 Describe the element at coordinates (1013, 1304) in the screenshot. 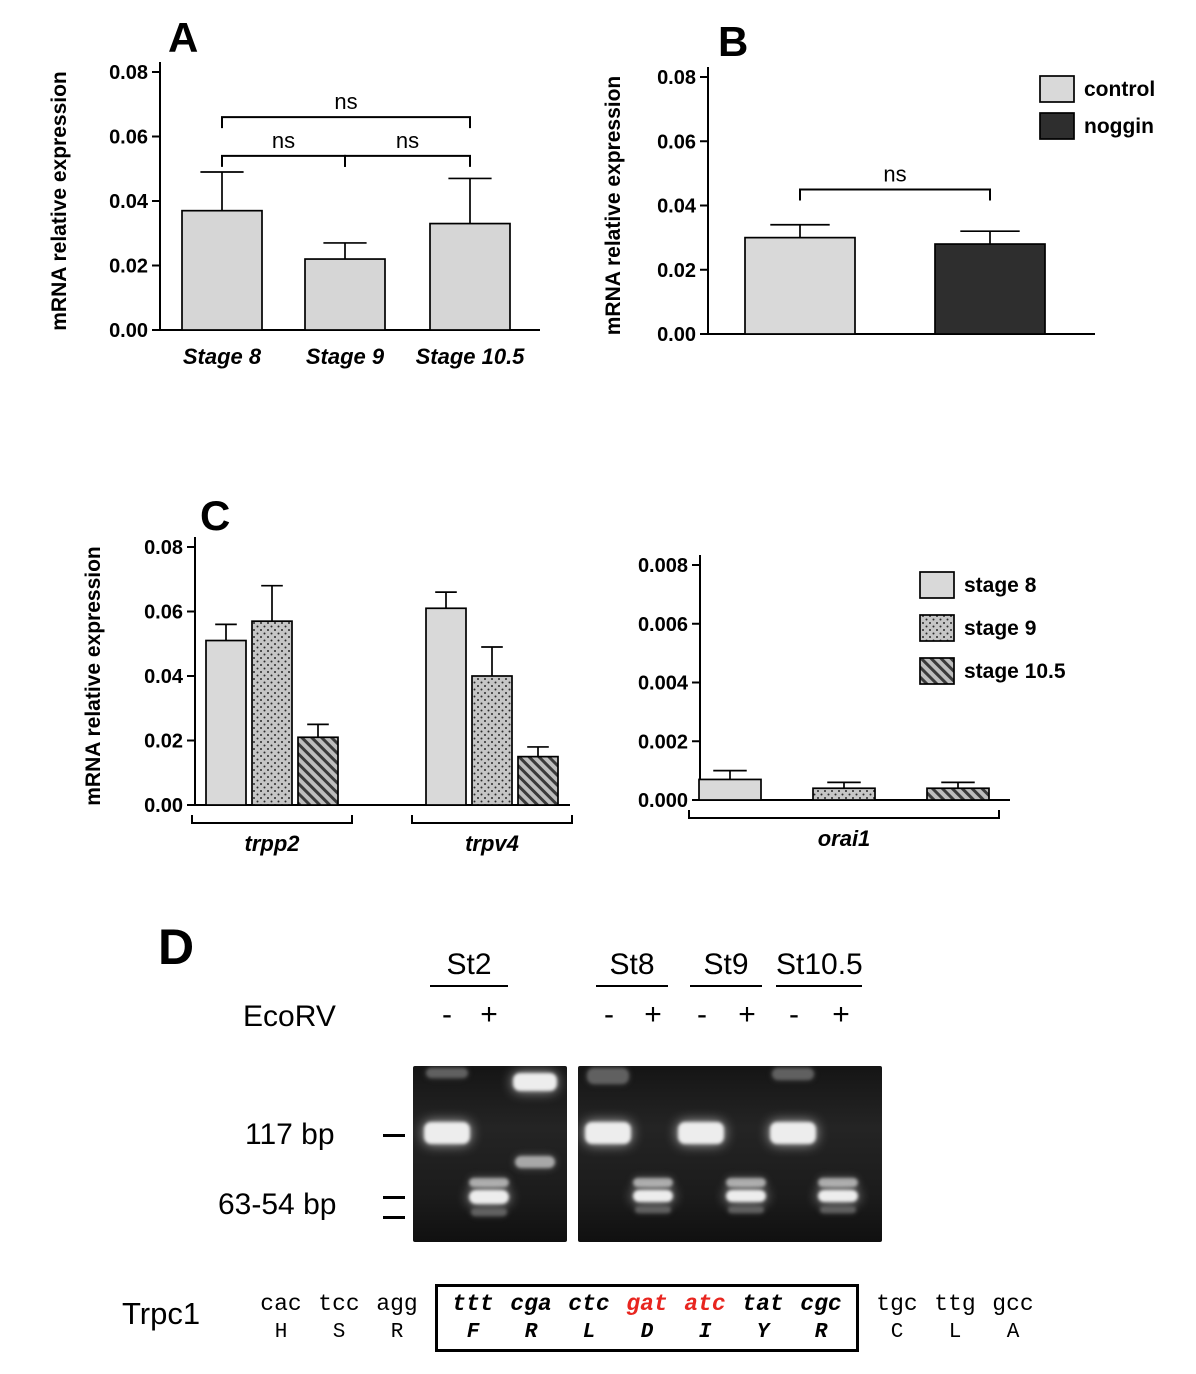

I see `codon: gcc` at that location.